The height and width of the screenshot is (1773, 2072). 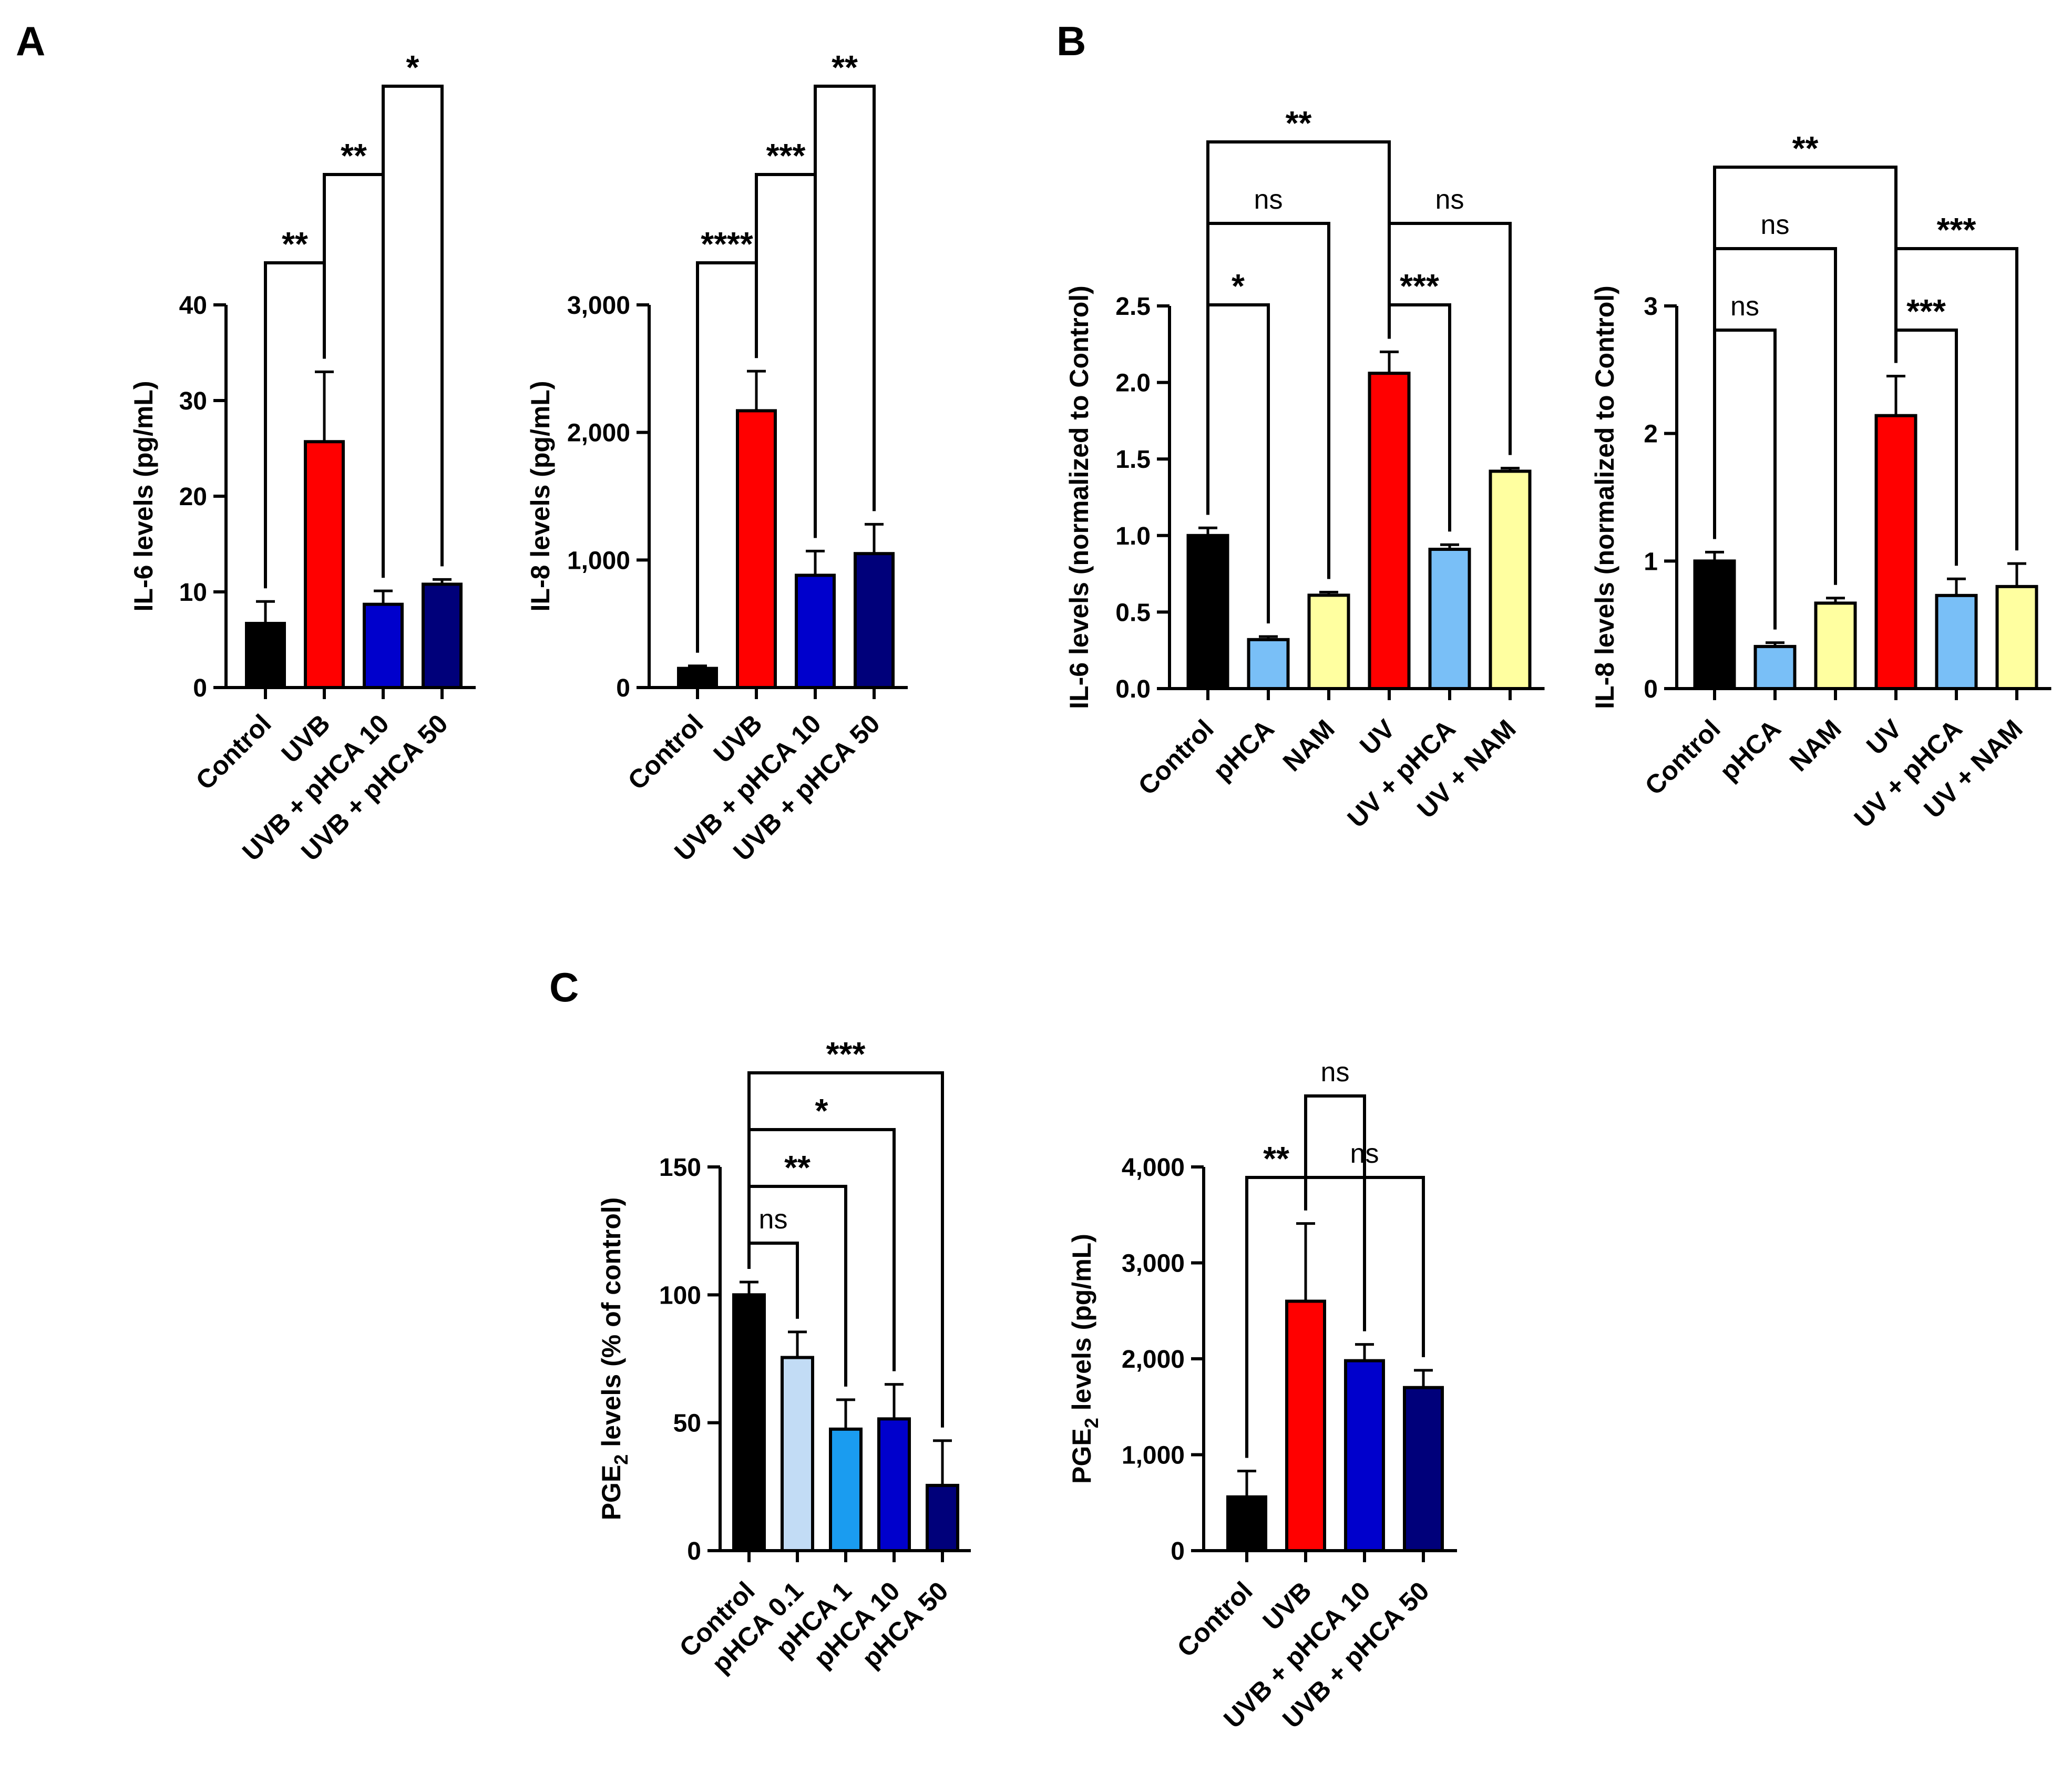 What do you see at coordinates (1651, 562) in the screenshot?
I see `y-tick-label: 1` at bounding box center [1651, 562].